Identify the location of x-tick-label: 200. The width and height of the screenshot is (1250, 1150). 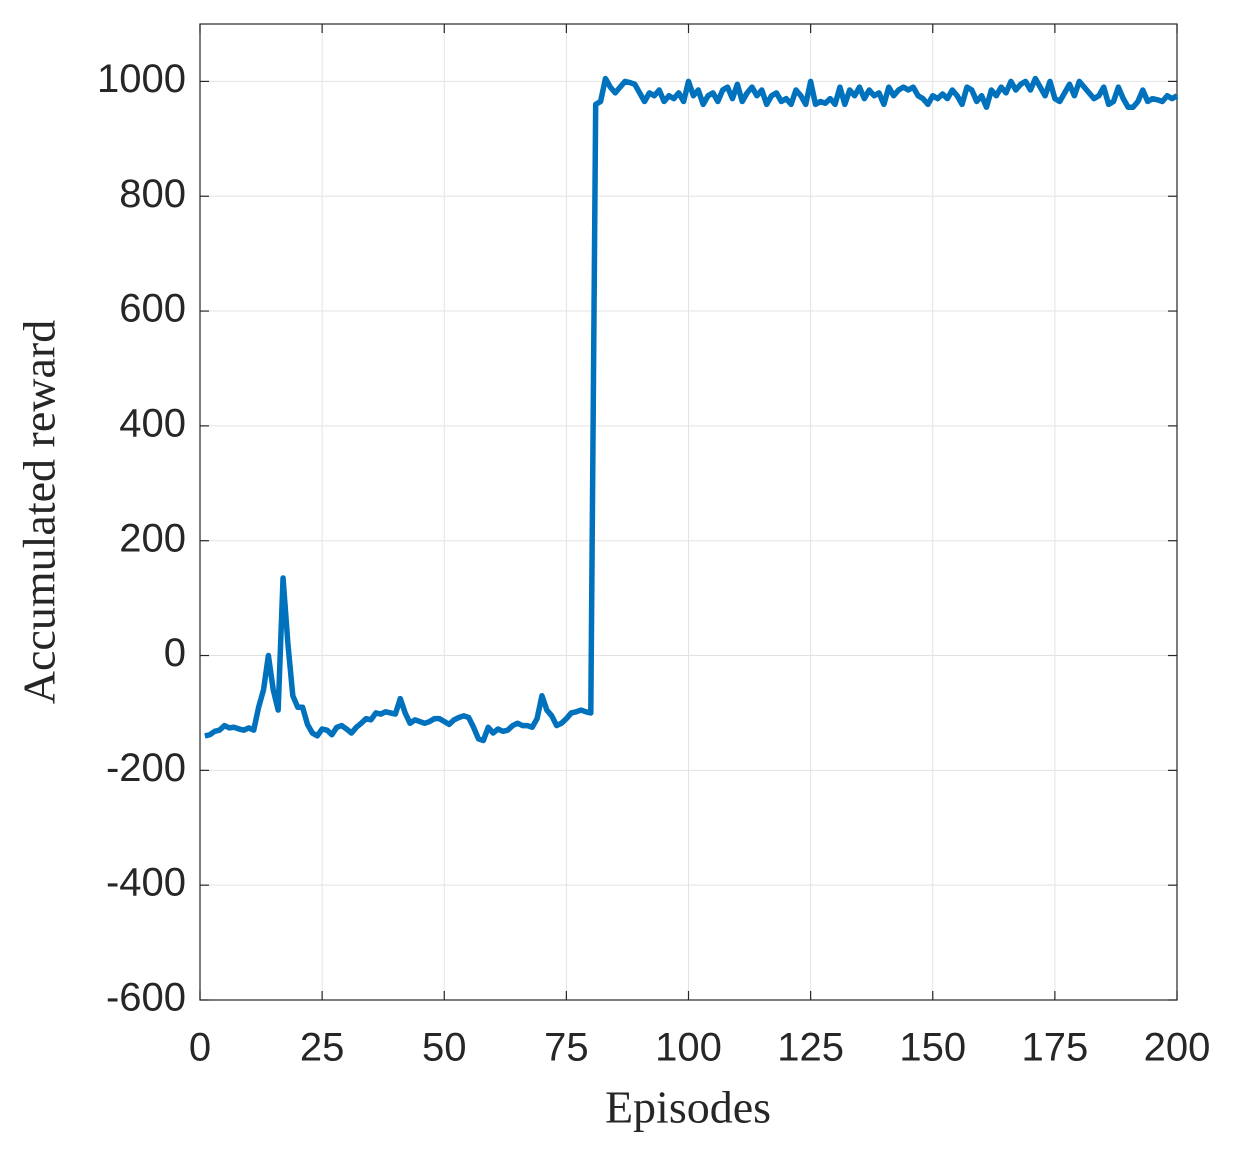
(1177, 1048).